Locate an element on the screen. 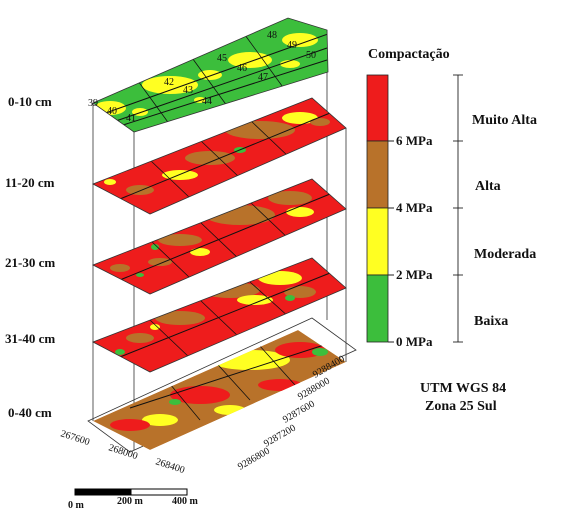 The height and width of the screenshot is (512, 564). depth-label-31-40: 31-40 cm is located at coordinates (30, 338).